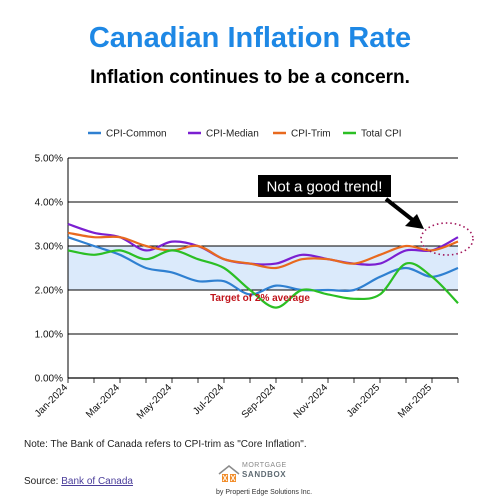 This screenshot has width=500, height=500. What do you see at coordinates (232, 134) in the screenshot?
I see `legend-label-cpi-median: CPI-Median` at bounding box center [232, 134].